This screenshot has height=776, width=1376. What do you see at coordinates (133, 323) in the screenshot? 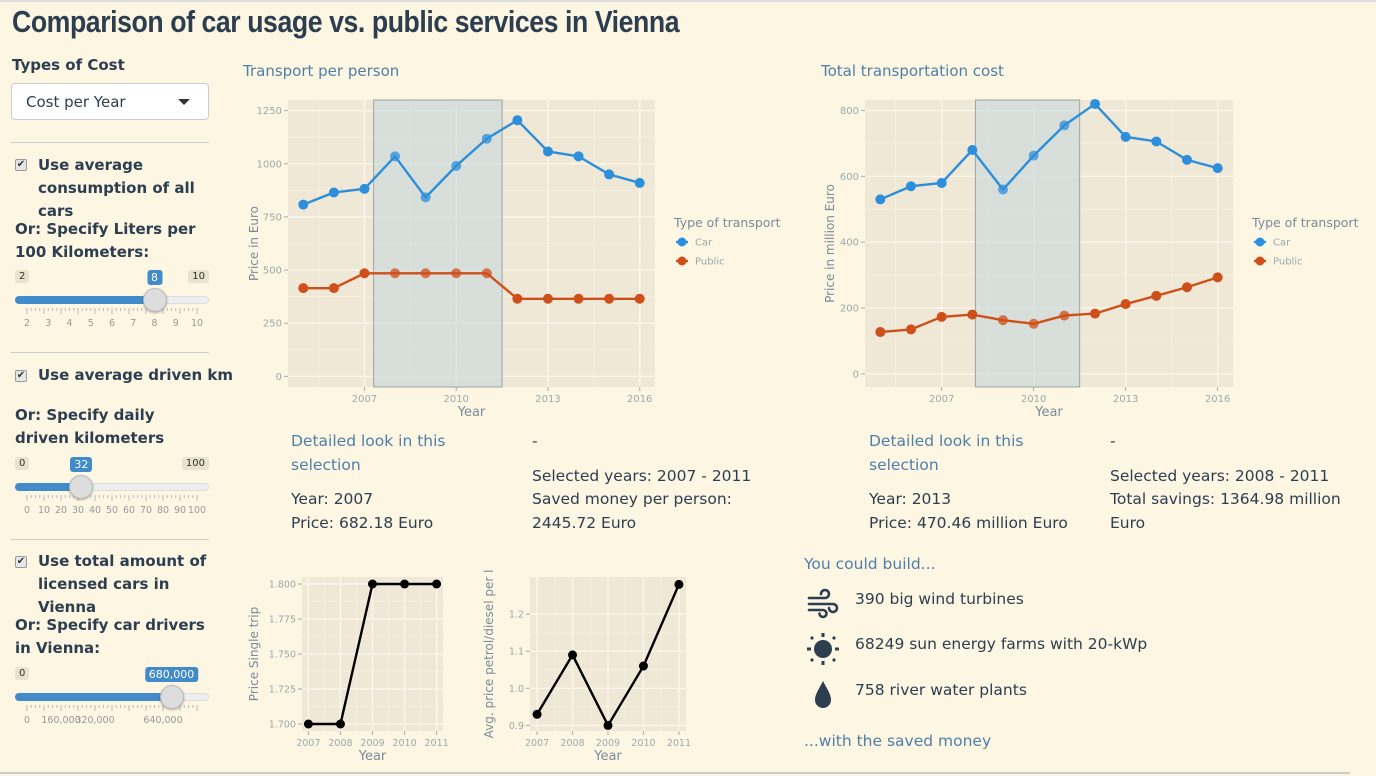
I see `slider-tick-label: 7` at bounding box center [133, 323].